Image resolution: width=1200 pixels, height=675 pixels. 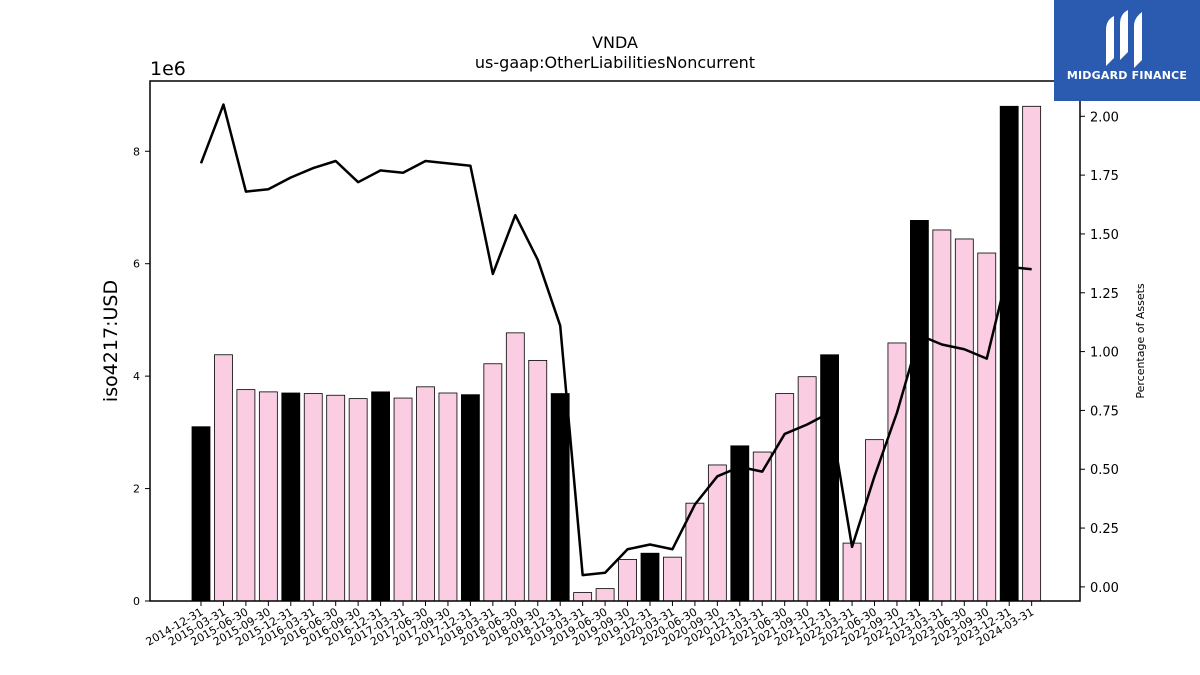 What do you see at coordinates (1127, 75) in the screenshot?
I see `logo-text: MIDGARD FINANCE` at bounding box center [1127, 75].